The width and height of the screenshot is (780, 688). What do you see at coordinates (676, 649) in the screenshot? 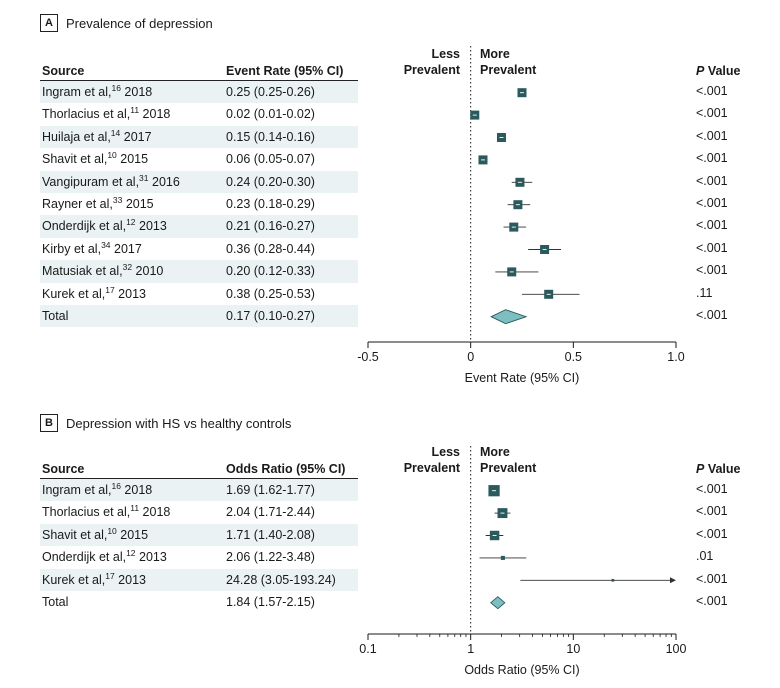
I see `x-axis-tick-label: 100` at bounding box center [676, 649].